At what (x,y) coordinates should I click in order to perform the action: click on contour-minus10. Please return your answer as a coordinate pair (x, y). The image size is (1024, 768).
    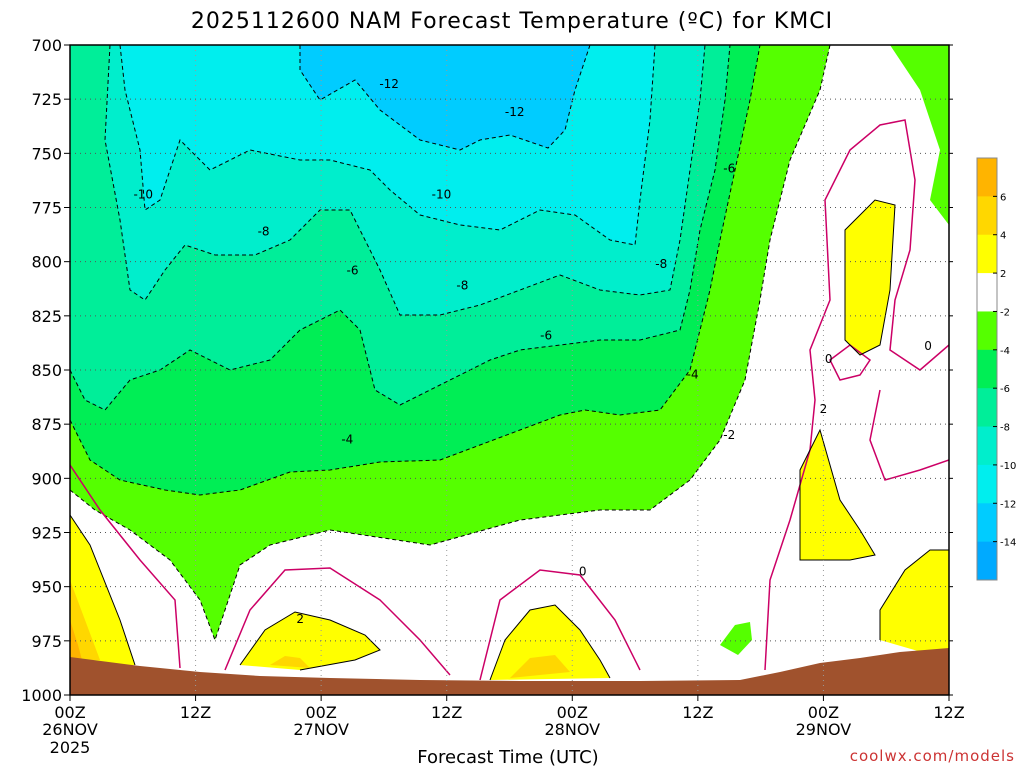
    Looking at the image, I should click on (387, 145).